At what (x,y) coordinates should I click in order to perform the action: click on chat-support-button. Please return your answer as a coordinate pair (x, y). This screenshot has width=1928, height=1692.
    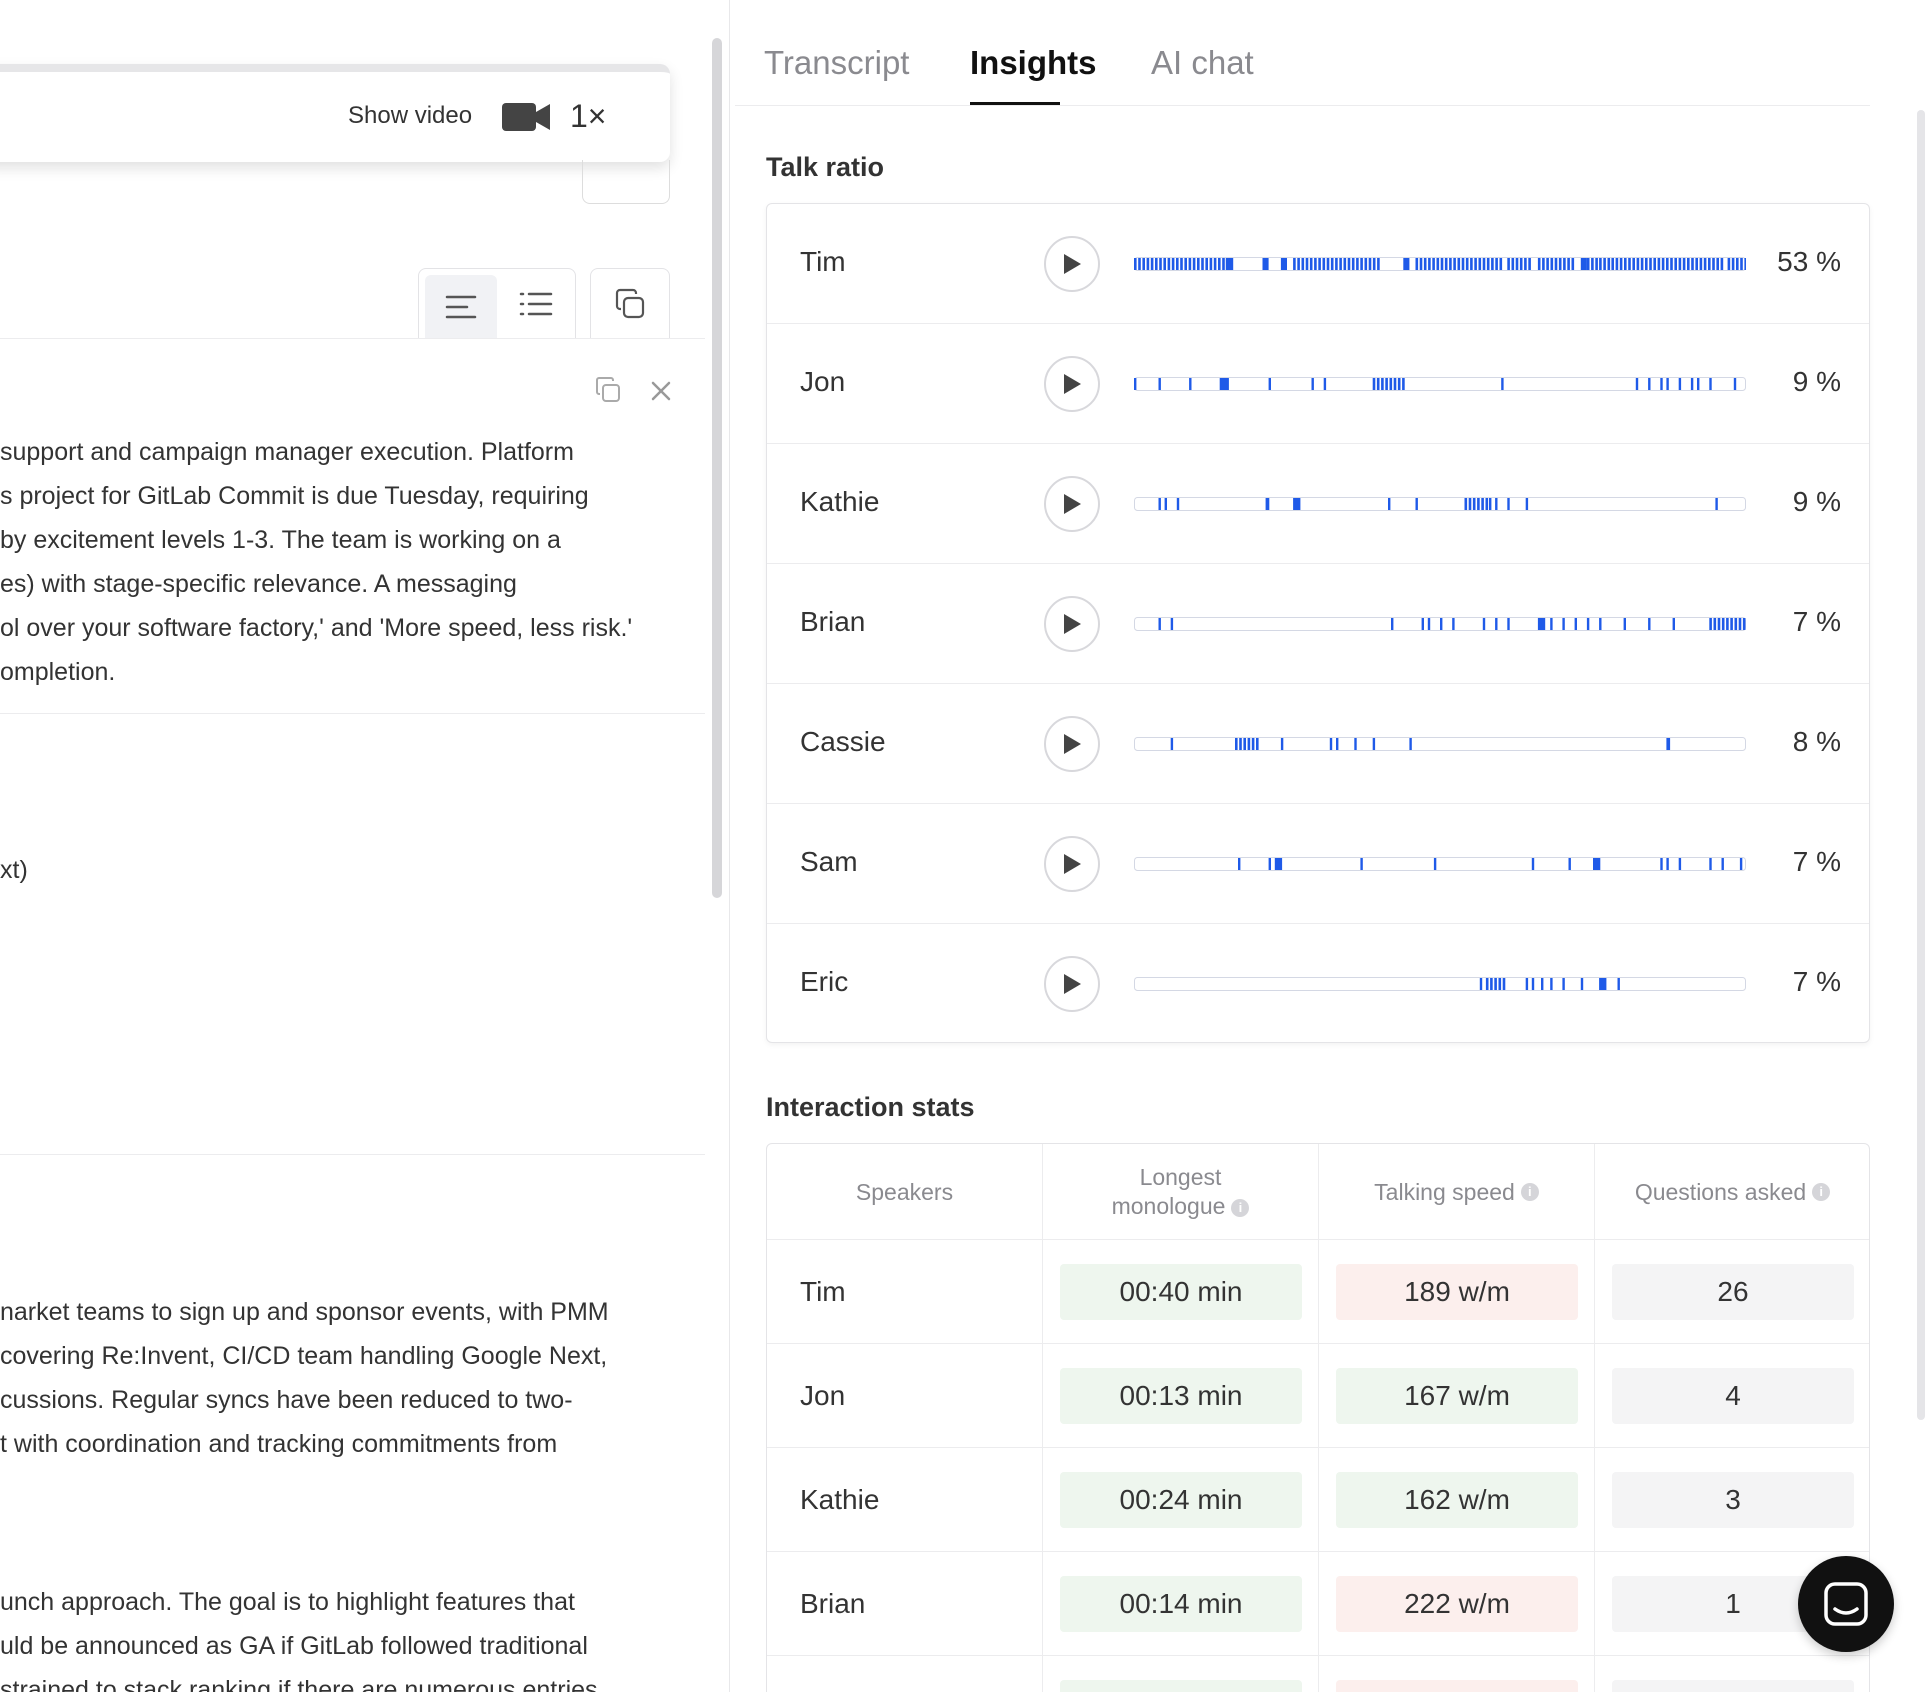
    Looking at the image, I should click on (1846, 1604).